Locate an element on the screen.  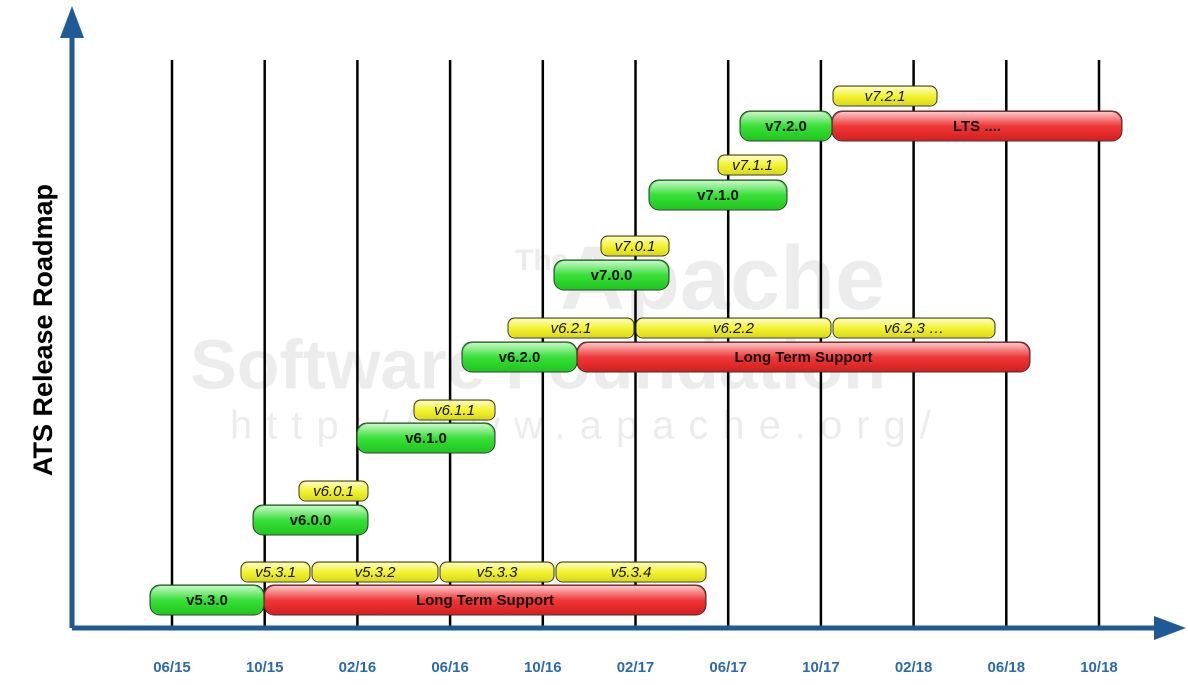
release-label: v5.3.3 is located at coordinates (498, 572).